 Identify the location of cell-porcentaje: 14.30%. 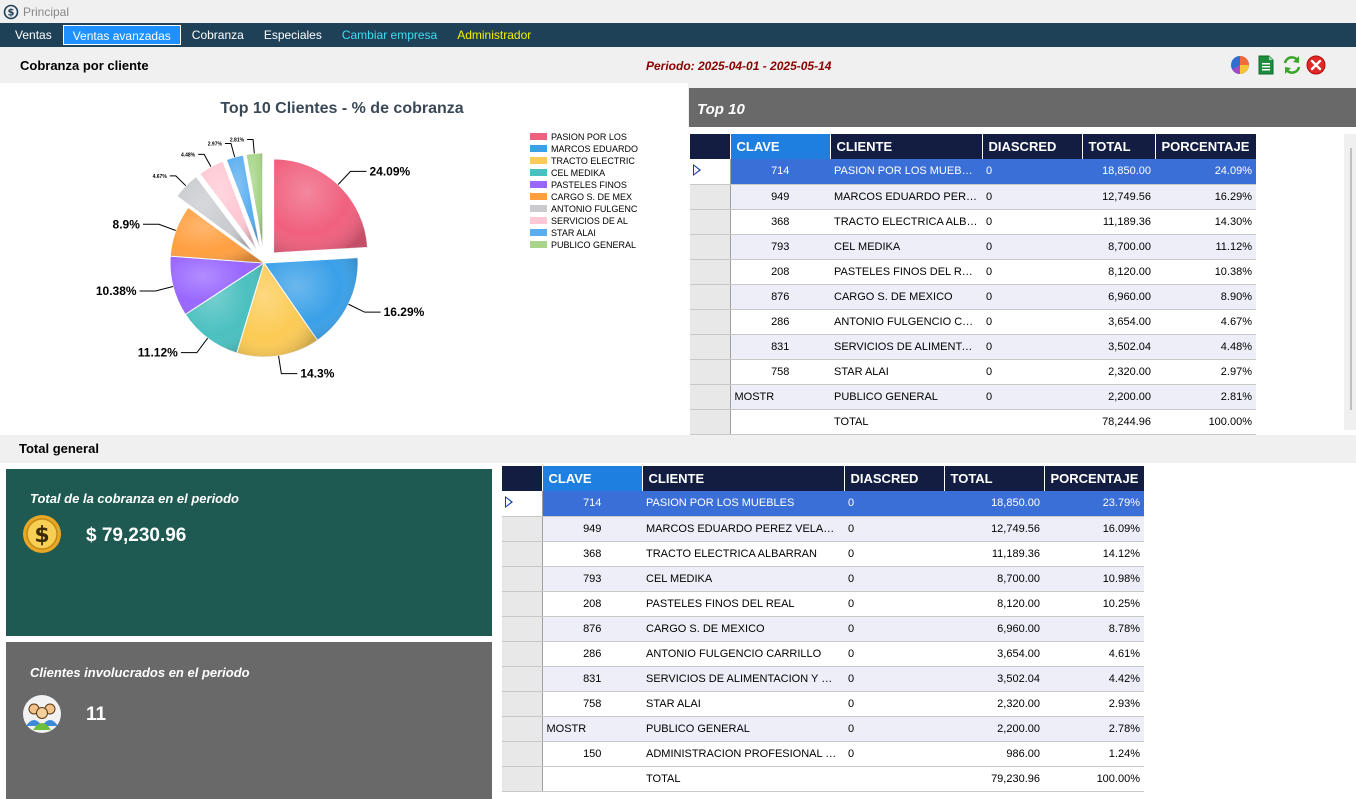
(1205, 222).